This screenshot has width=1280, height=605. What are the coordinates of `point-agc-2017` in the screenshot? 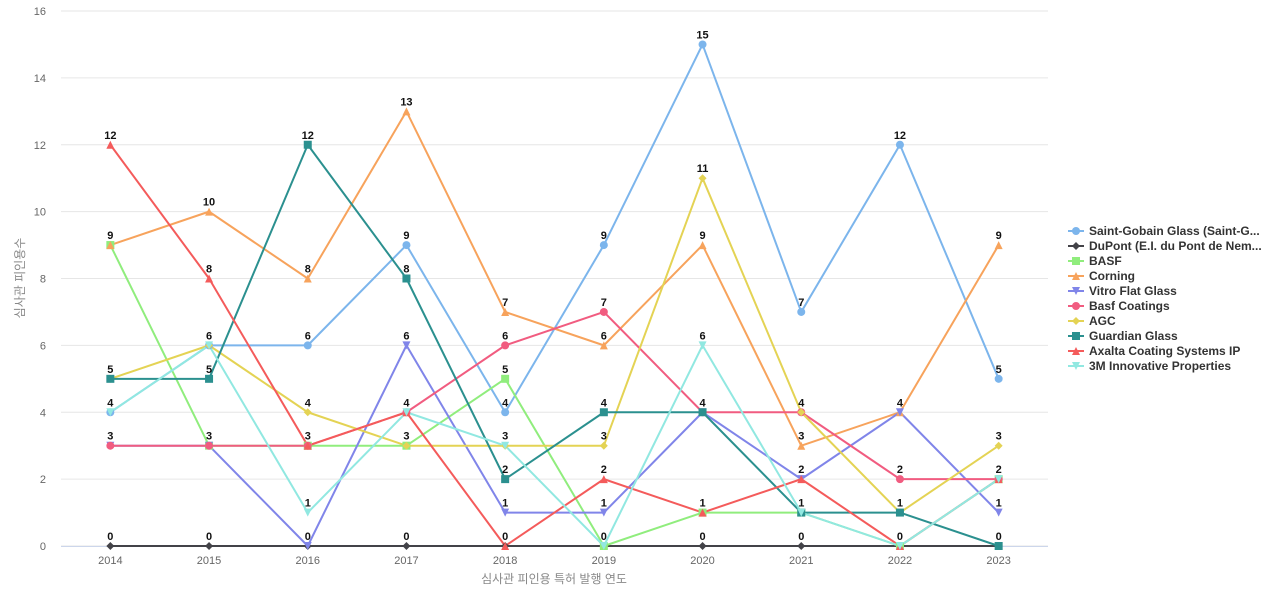 It's located at (406, 445).